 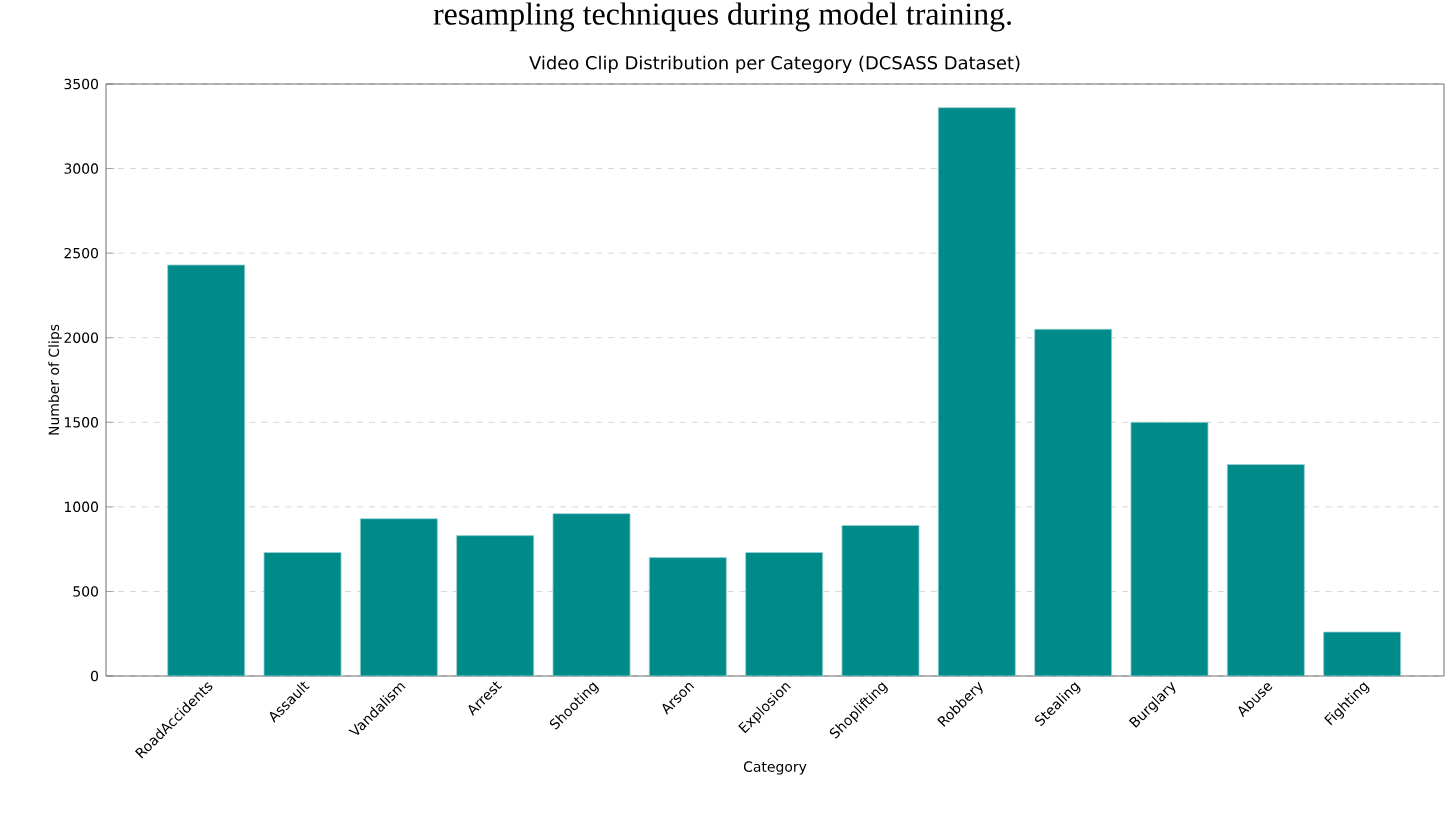 I want to click on text: resampling techniques during model training., so click(x=722, y=17).